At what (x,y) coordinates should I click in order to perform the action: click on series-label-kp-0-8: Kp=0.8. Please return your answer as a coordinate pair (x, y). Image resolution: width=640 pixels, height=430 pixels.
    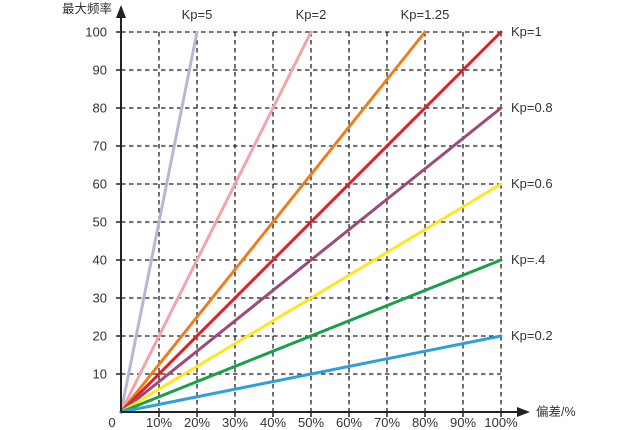
    Looking at the image, I should click on (532, 107).